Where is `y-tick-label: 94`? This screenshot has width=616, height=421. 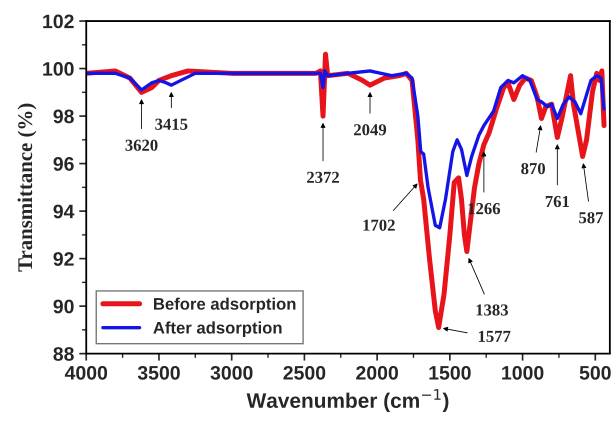 y-tick-label: 94 is located at coordinates (63, 211).